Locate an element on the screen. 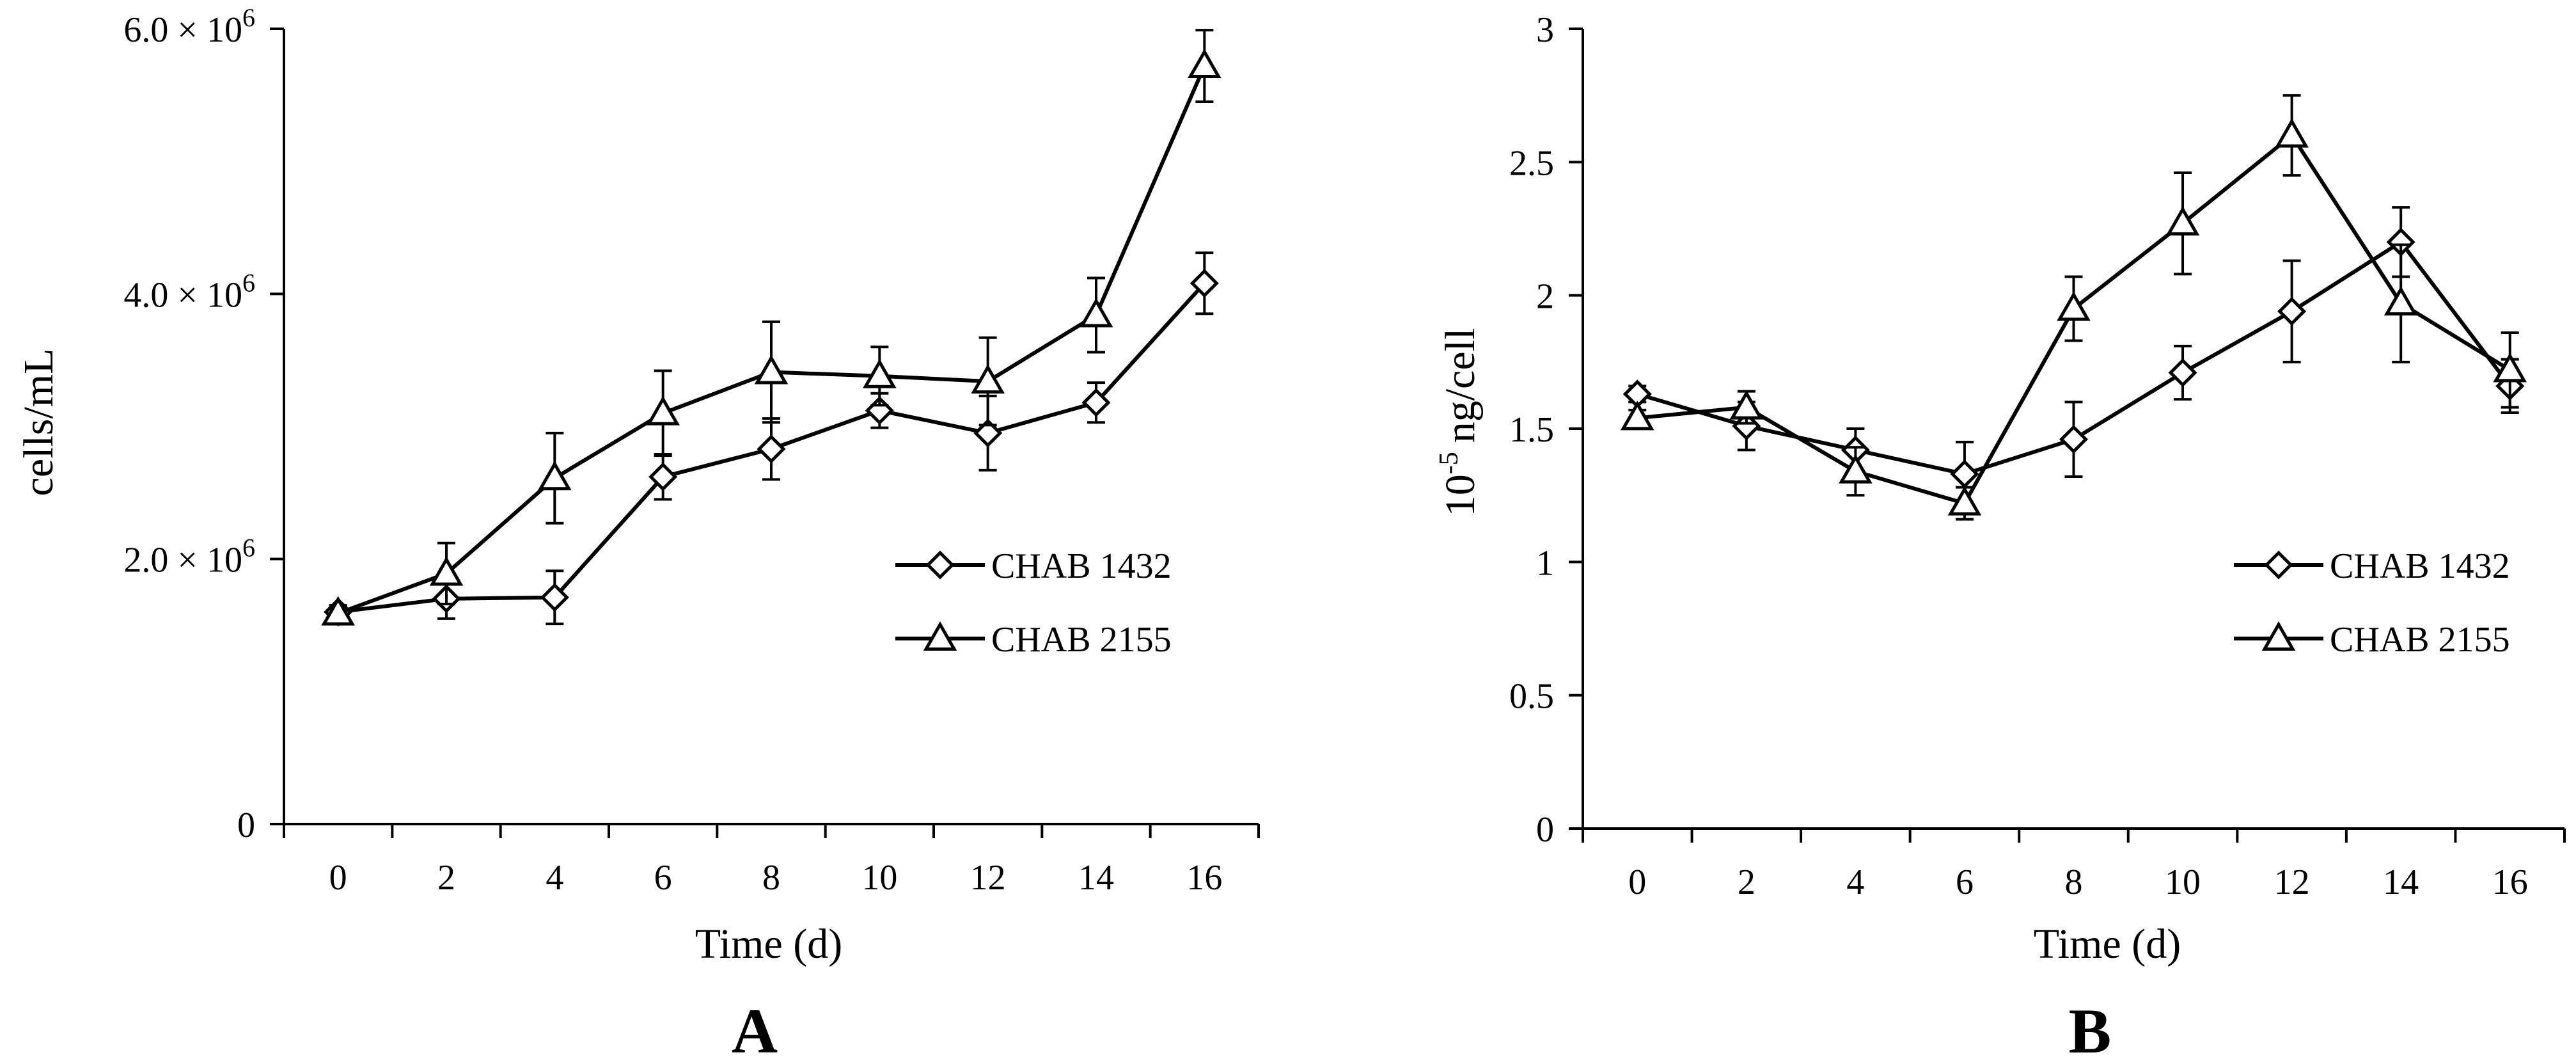 This screenshot has height=1064, width=2576. y-tick-label: 2.0 × 10⁶ is located at coordinates (189, 557).